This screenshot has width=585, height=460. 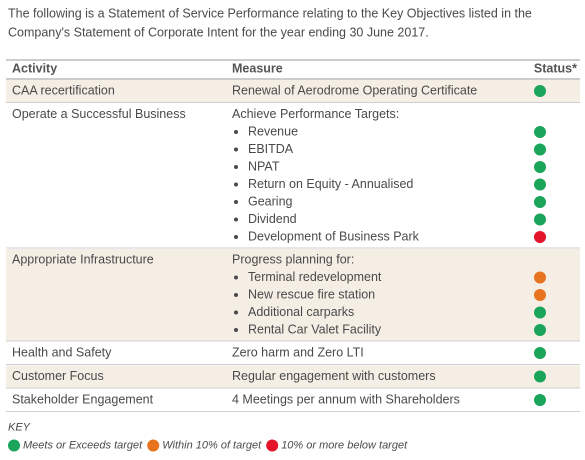 I want to click on activity: CAA recertification, so click(x=63, y=90).